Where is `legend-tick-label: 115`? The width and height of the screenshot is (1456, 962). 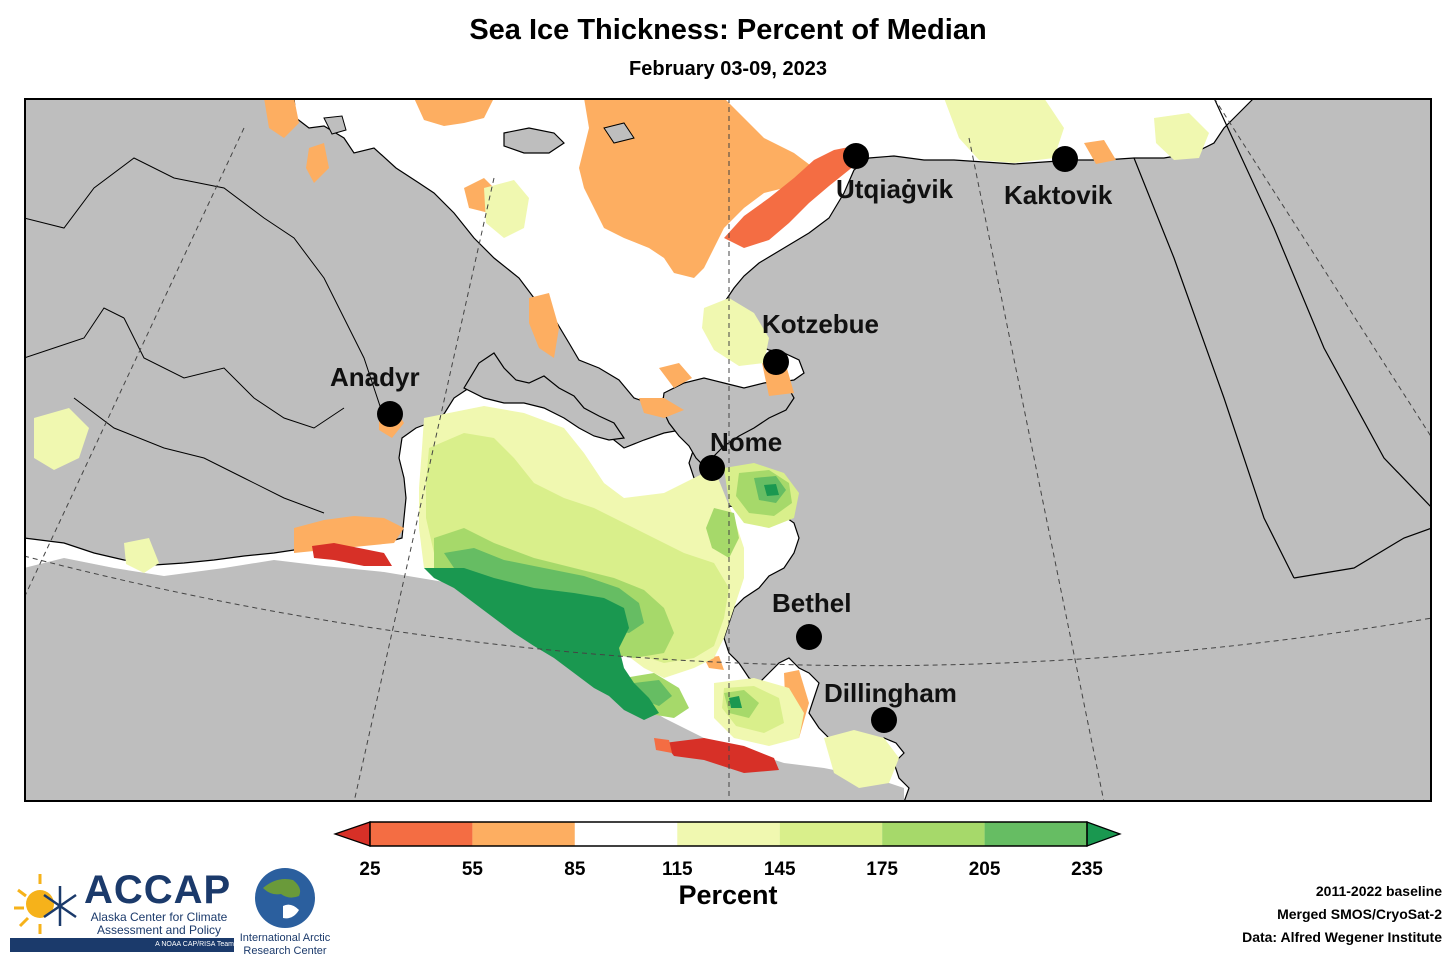
legend-tick-label: 115 is located at coordinates (677, 869).